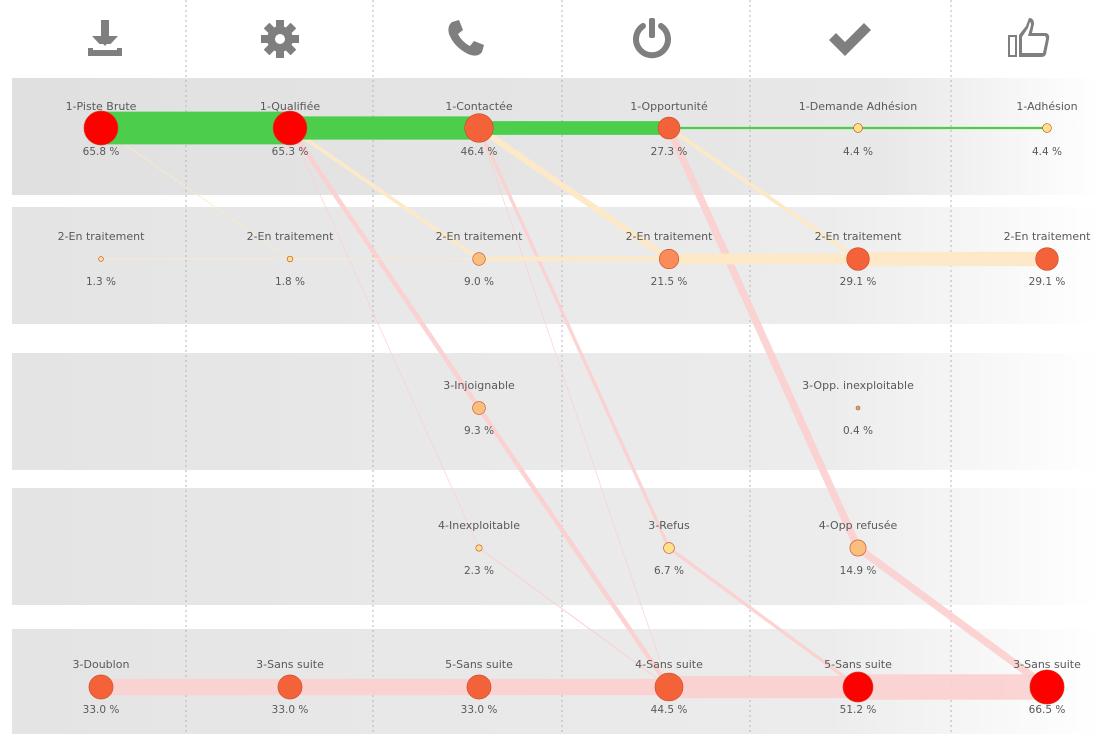  I want to click on node-label-n6: 1-Adhésion, so click(1046, 106).